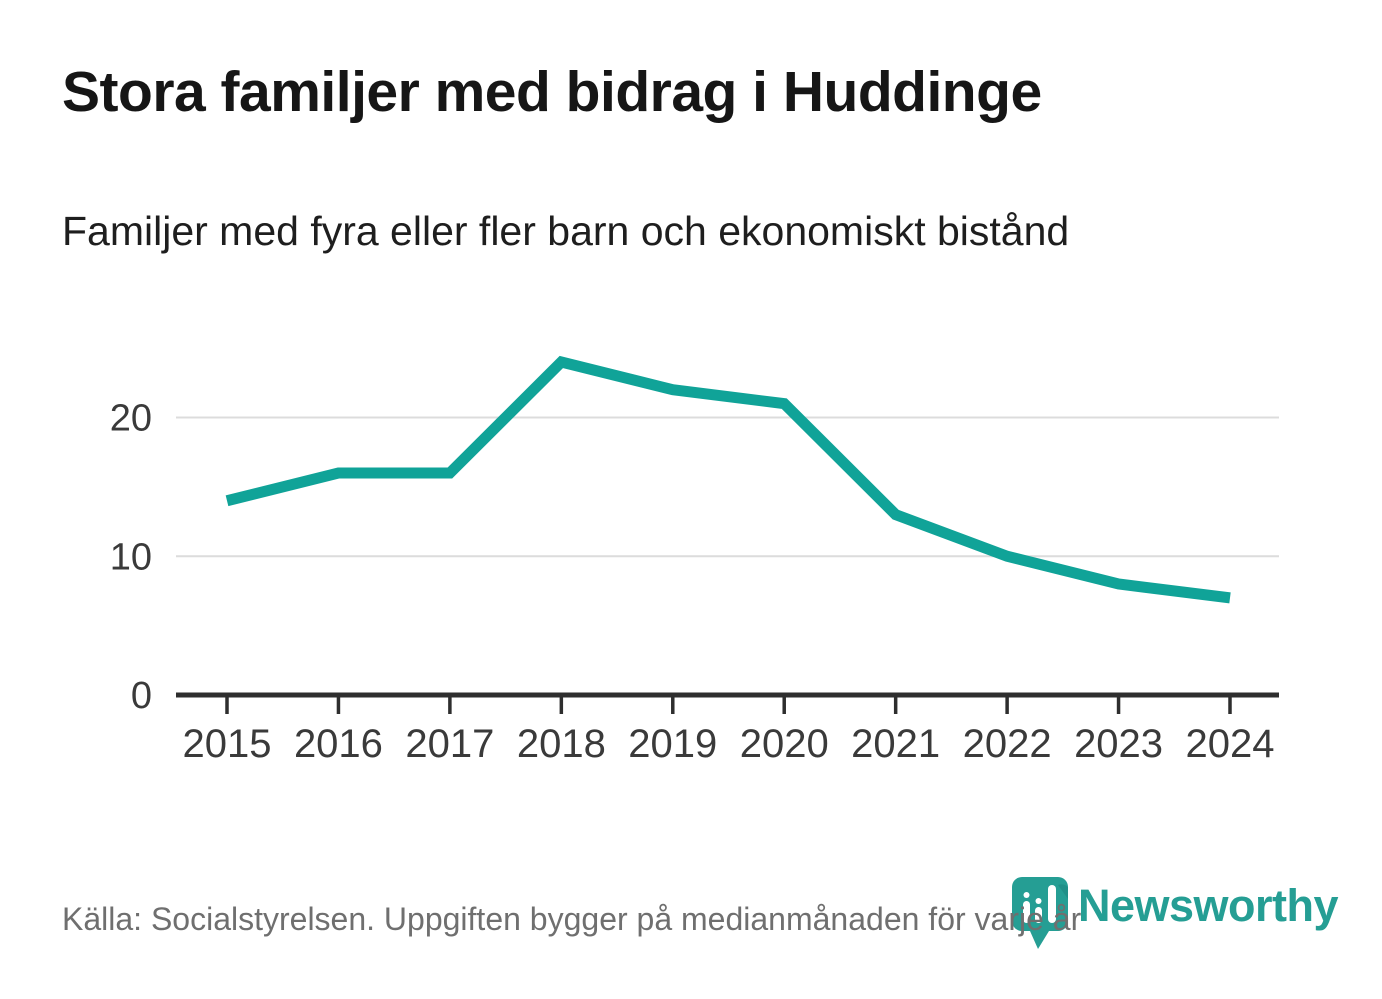  What do you see at coordinates (552, 92) in the screenshot?
I see `chart-title: Stora familjer med bidrag i Huddinge` at bounding box center [552, 92].